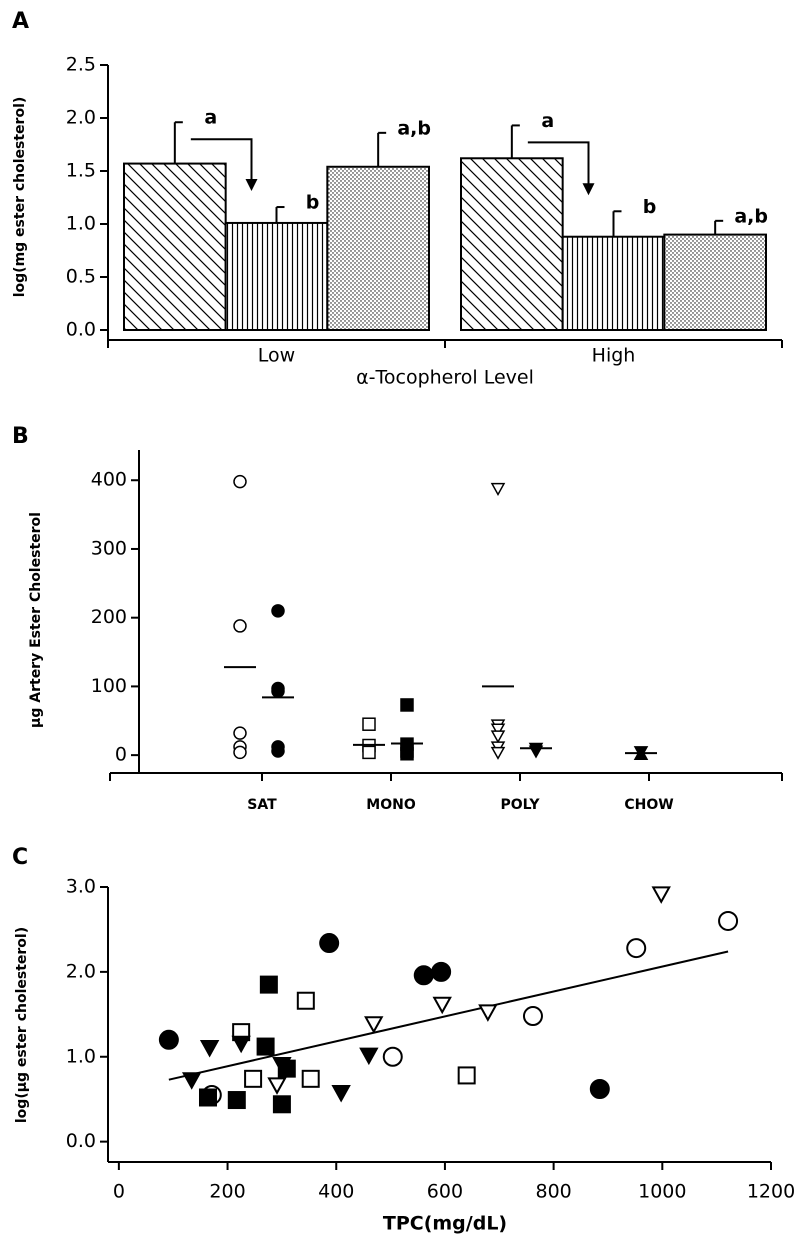 The image size is (811, 1238). Describe the element at coordinates (81, 277) in the screenshot. I see `y-tick-label: 0.5` at that location.